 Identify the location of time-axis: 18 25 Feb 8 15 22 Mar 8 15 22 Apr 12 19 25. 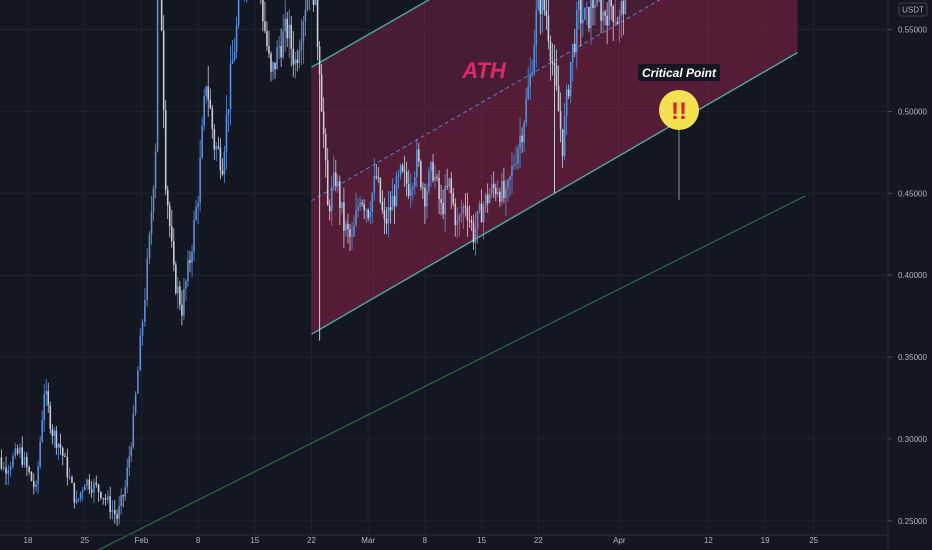
(444, 539).